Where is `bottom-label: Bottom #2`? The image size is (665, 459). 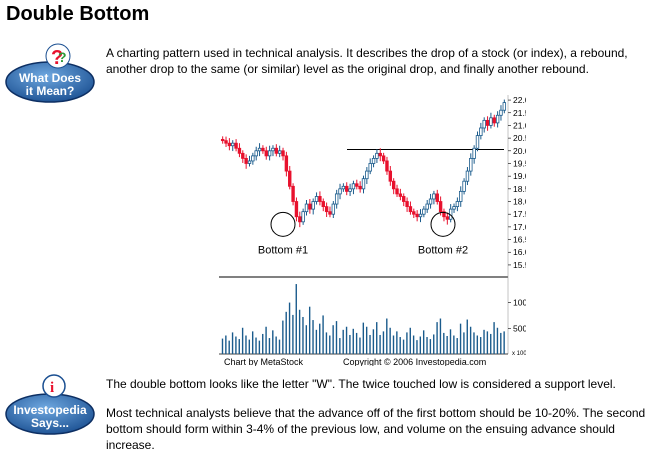 bottom-label: Bottom #2 is located at coordinates (443, 250).